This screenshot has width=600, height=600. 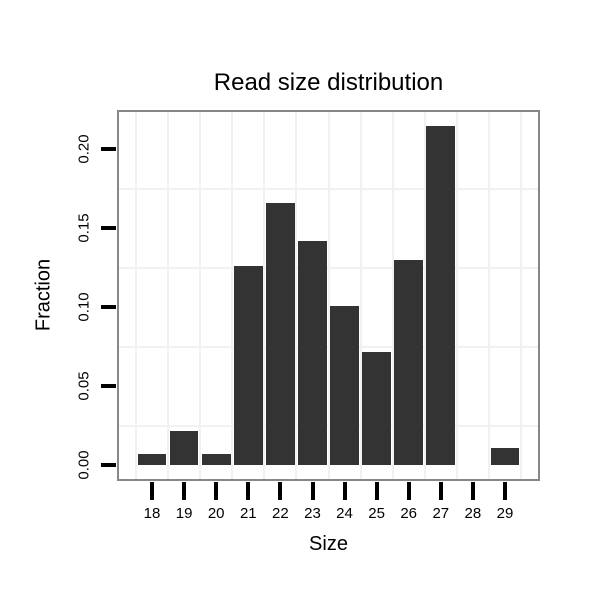 I want to click on x-axis-tick-label: 26, so click(x=409, y=513).